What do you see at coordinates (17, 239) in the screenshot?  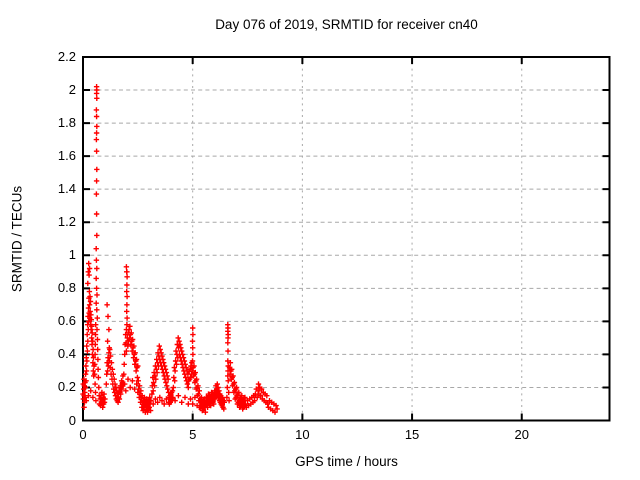 I see `y-axis-title: SRMTID / TECUs` at bounding box center [17, 239].